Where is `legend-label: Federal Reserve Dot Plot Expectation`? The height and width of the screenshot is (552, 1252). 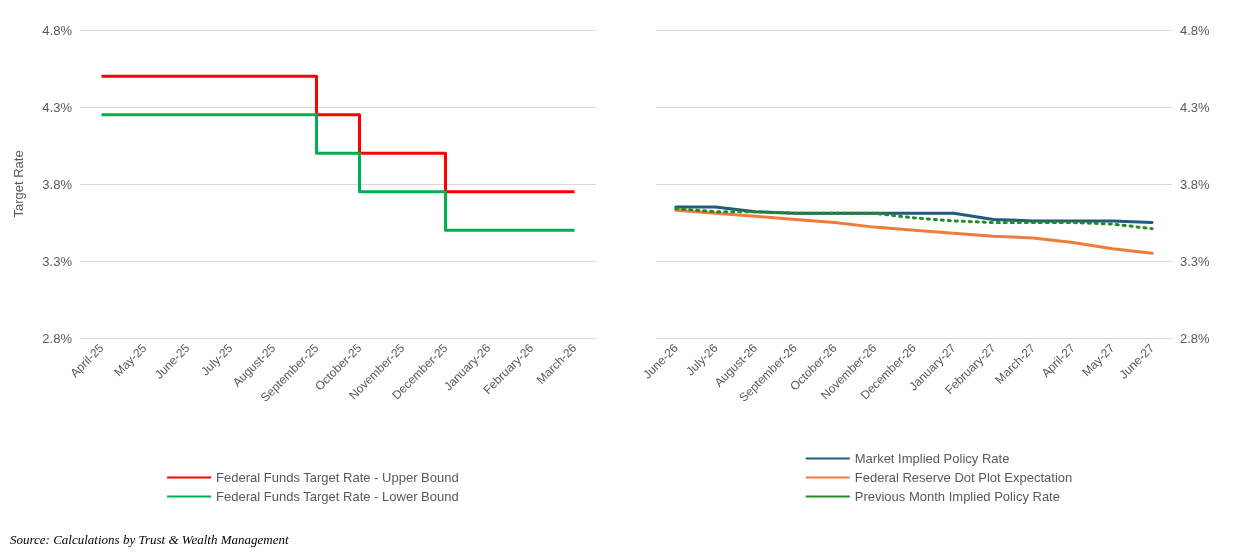 legend-label: Federal Reserve Dot Plot Expectation is located at coordinates (963, 477).